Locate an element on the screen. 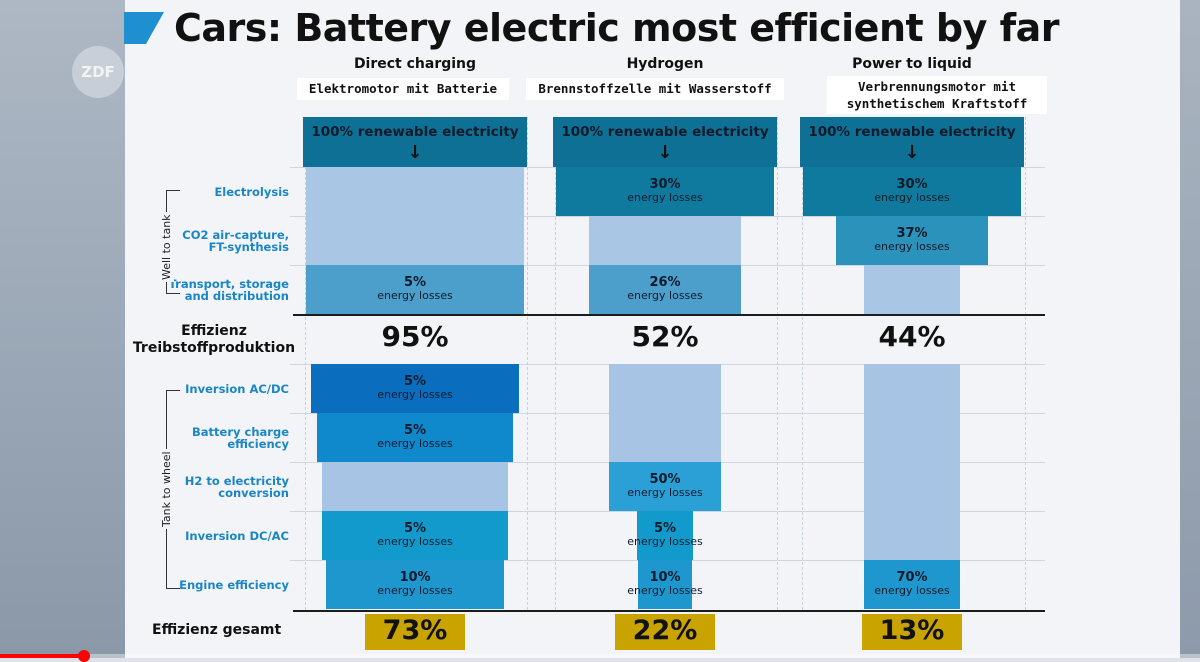 The width and height of the screenshot is (1200, 662). fuel-efficiency-label: Effizienz Treibstoffproduktion is located at coordinates (214, 341).